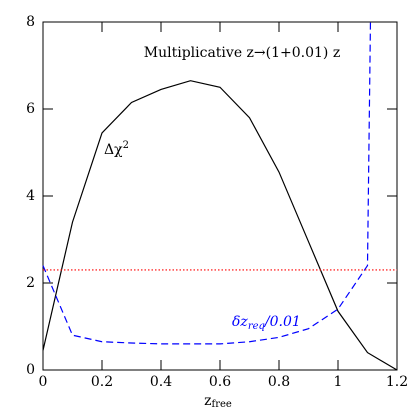  Describe the element at coordinates (282, 322) in the screenshot. I see `series-label-part: /0.01` at that location.